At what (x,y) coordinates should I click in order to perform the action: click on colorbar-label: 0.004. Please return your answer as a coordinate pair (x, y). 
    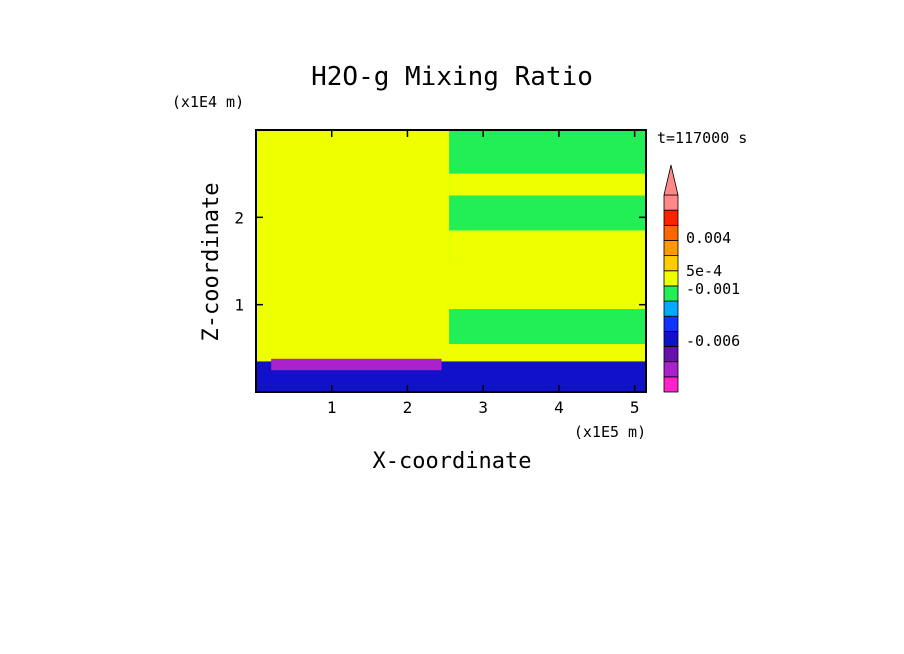
    Looking at the image, I should click on (708, 238).